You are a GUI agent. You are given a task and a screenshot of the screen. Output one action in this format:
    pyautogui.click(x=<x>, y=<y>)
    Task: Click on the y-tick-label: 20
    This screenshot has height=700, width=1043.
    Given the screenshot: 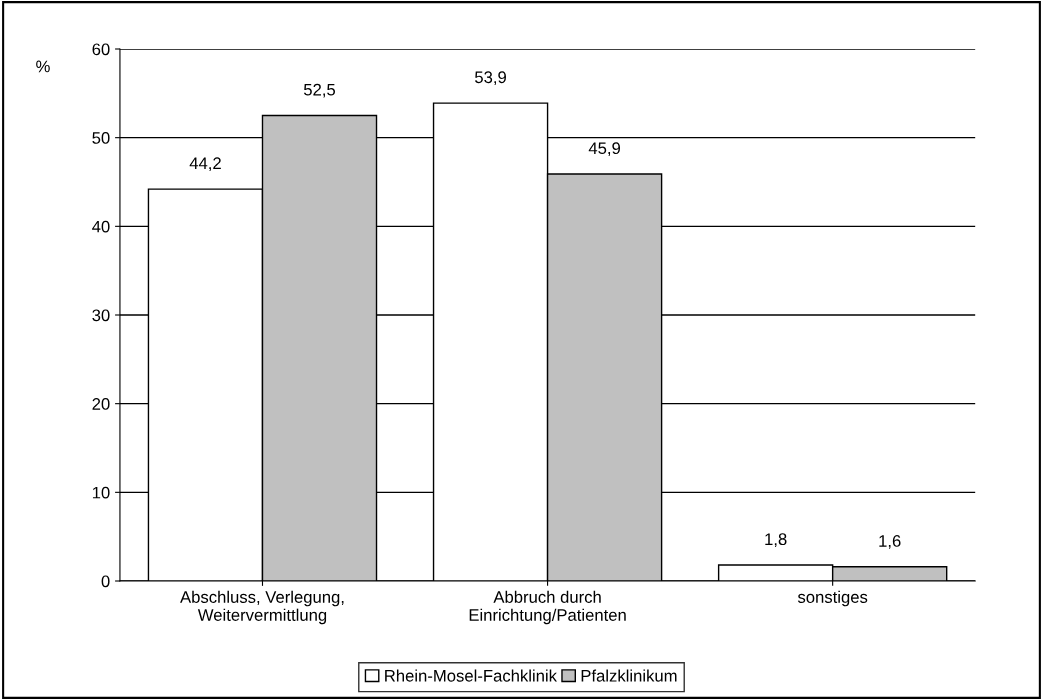 What is the action you would take?
    pyautogui.click(x=101, y=404)
    